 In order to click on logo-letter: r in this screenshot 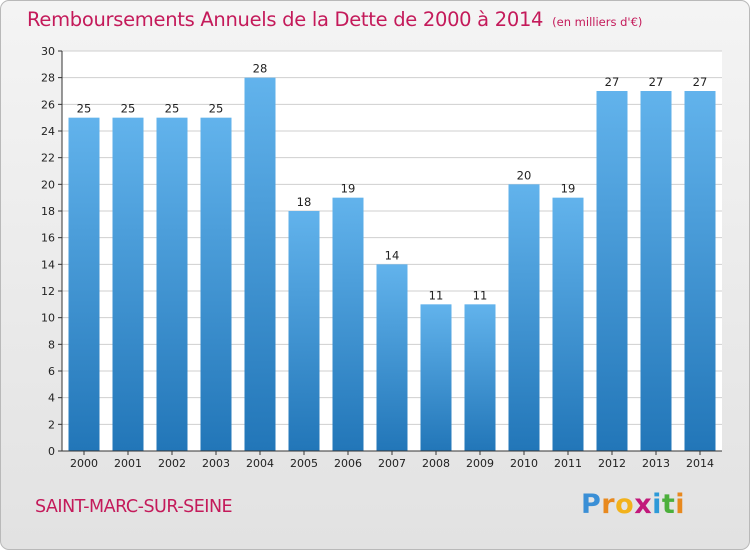, I will do `click(608, 504)`.